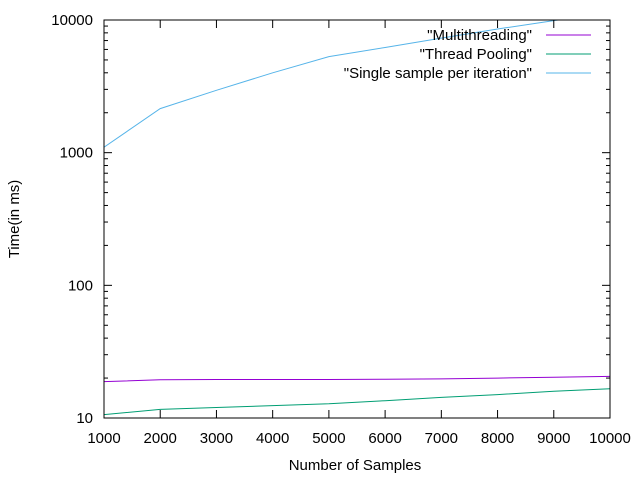 Image resolution: width=640 pixels, height=480 pixels. What do you see at coordinates (160, 438) in the screenshot?
I see `x-tick-label-1: 2000` at bounding box center [160, 438].